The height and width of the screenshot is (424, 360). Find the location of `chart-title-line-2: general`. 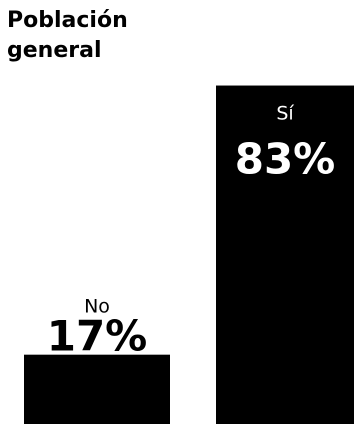

chart-title-line-2: general is located at coordinates (54, 50).